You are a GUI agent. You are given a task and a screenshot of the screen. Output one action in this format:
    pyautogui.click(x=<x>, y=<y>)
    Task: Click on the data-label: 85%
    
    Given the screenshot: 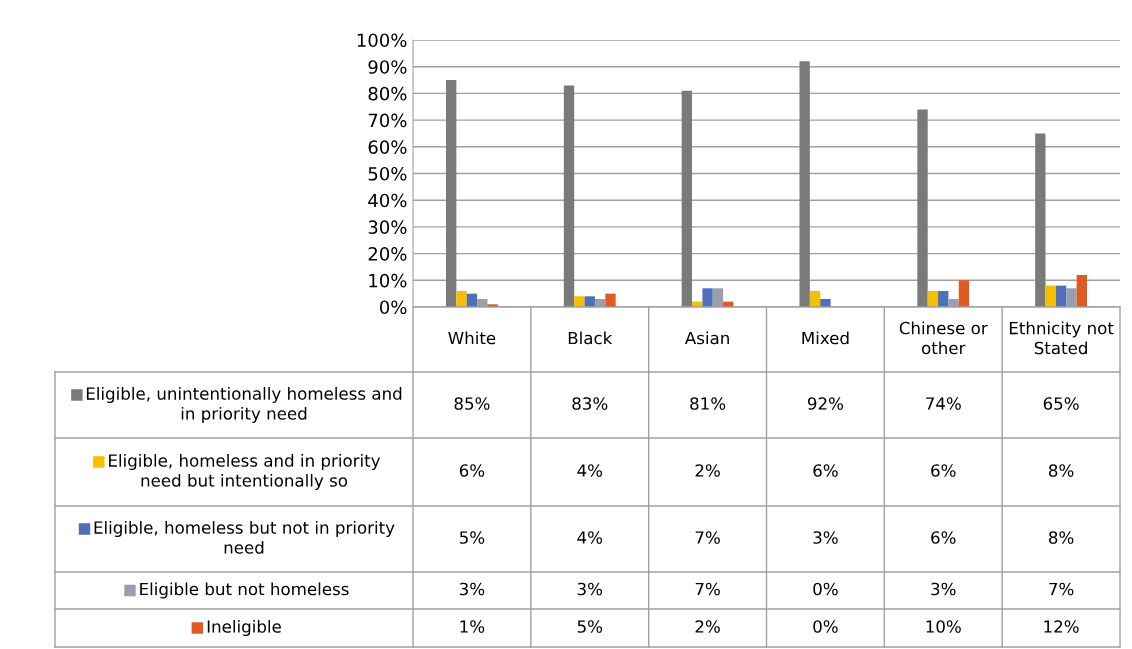 What is the action you would take?
    pyautogui.click(x=472, y=403)
    